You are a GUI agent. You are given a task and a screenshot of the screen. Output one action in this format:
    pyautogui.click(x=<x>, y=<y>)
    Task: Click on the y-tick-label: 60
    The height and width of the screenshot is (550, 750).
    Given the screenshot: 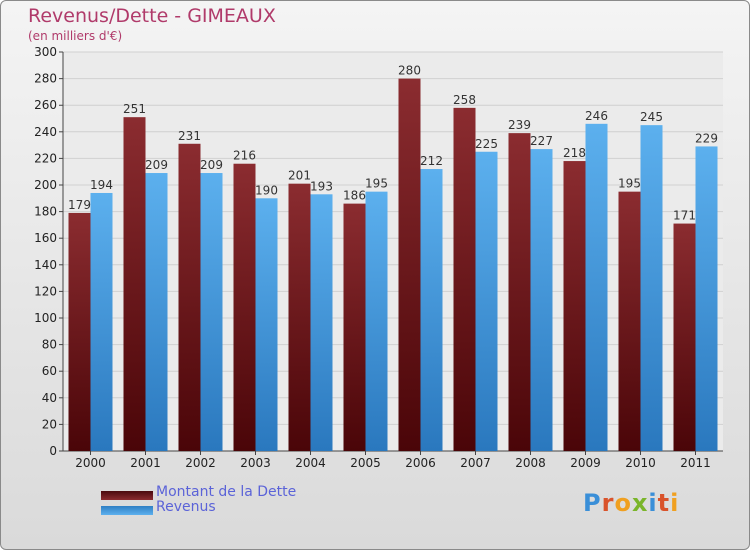 What is the action you would take?
    pyautogui.click(x=49, y=371)
    